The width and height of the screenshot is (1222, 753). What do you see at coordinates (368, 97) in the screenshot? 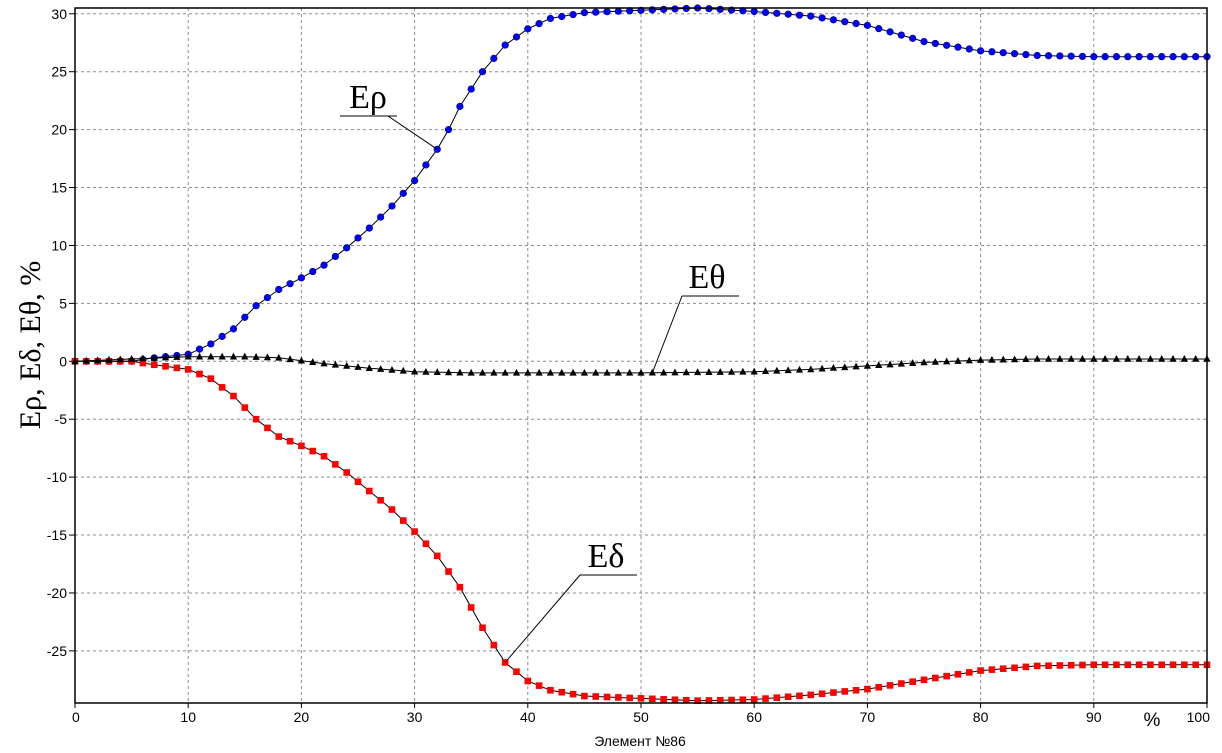
I see `annotation-e-rho: Eρ` at bounding box center [368, 97].